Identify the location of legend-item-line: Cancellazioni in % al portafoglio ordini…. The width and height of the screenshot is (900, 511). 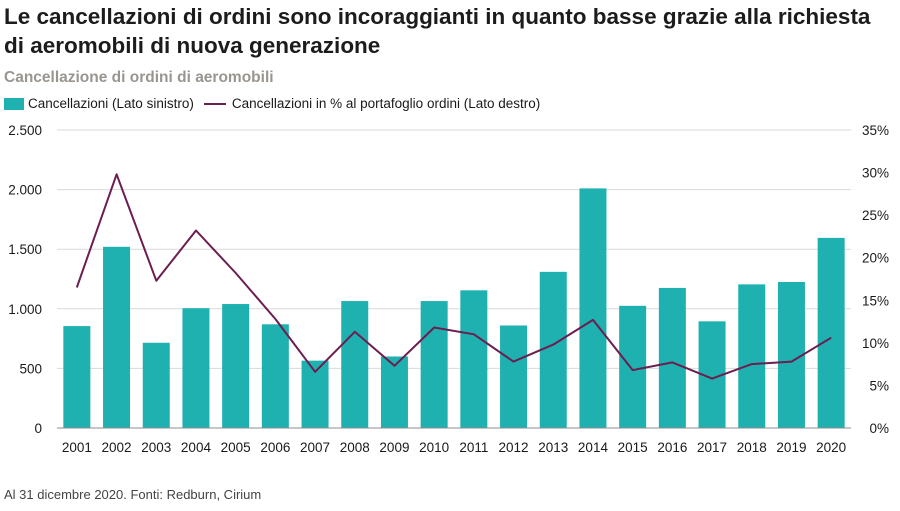
(372, 103).